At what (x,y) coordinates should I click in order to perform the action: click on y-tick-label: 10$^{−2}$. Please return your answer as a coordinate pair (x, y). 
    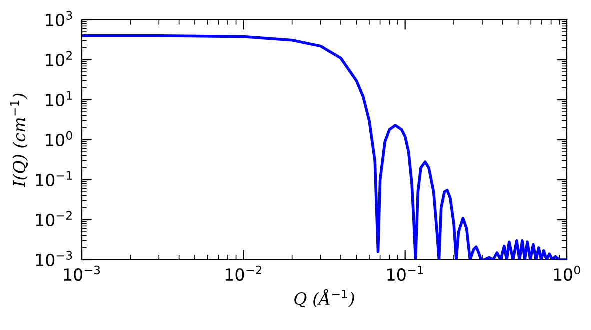
    Looking at the image, I should click on (54, 218).